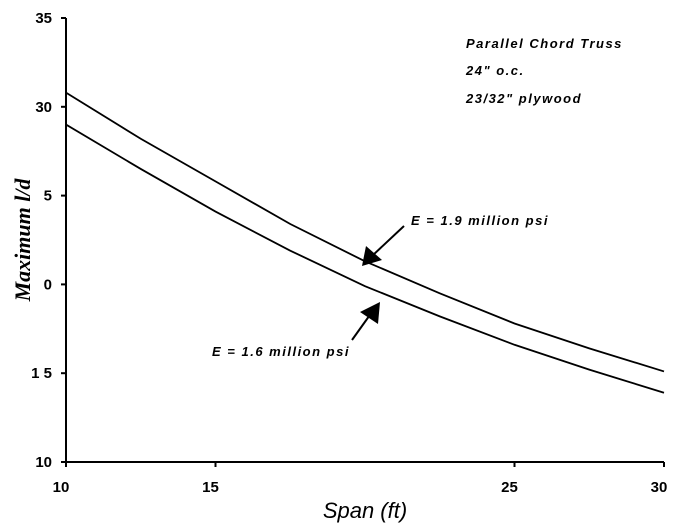  Describe the element at coordinates (365, 510) in the screenshot. I see `x-axis-title: Span (ft)` at that location.